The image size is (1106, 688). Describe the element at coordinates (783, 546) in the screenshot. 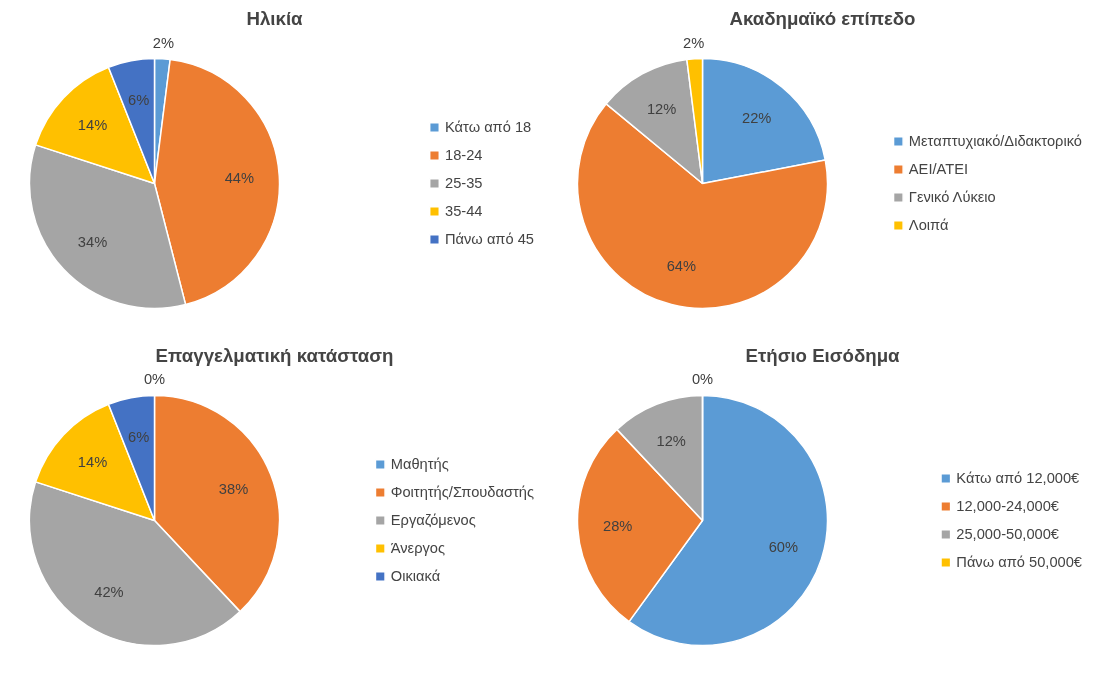

I see `data-label: 60%` at that location.